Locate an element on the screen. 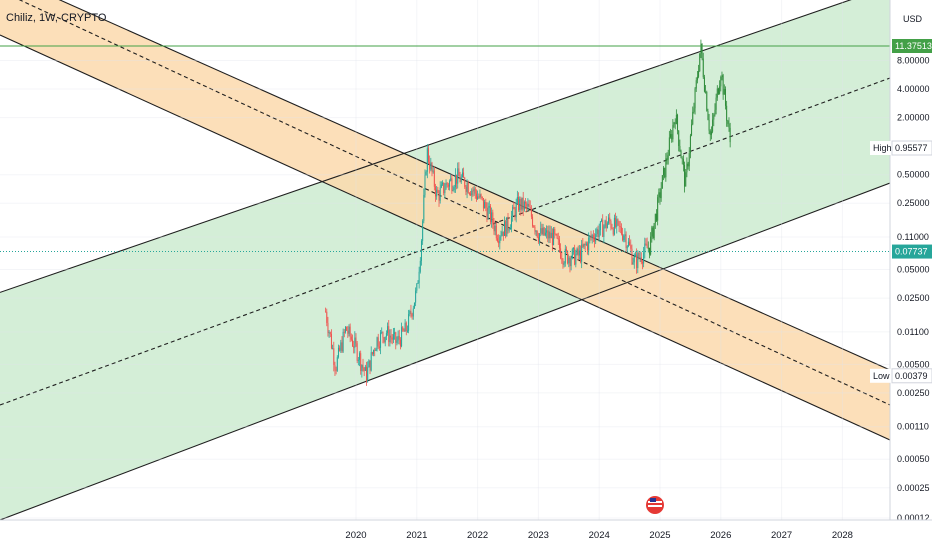 This screenshot has width=932, height=555. marker-high: High 0.95577 is located at coordinates (901, 148).